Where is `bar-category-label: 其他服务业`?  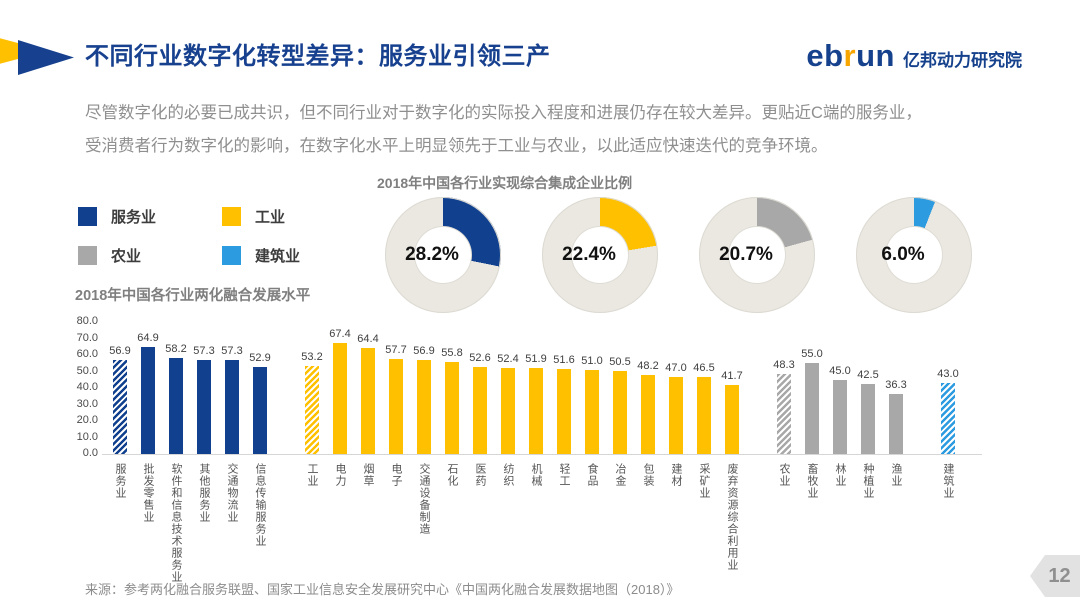 bar-category-label: 其他服务业 is located at coordinates (204, 493).